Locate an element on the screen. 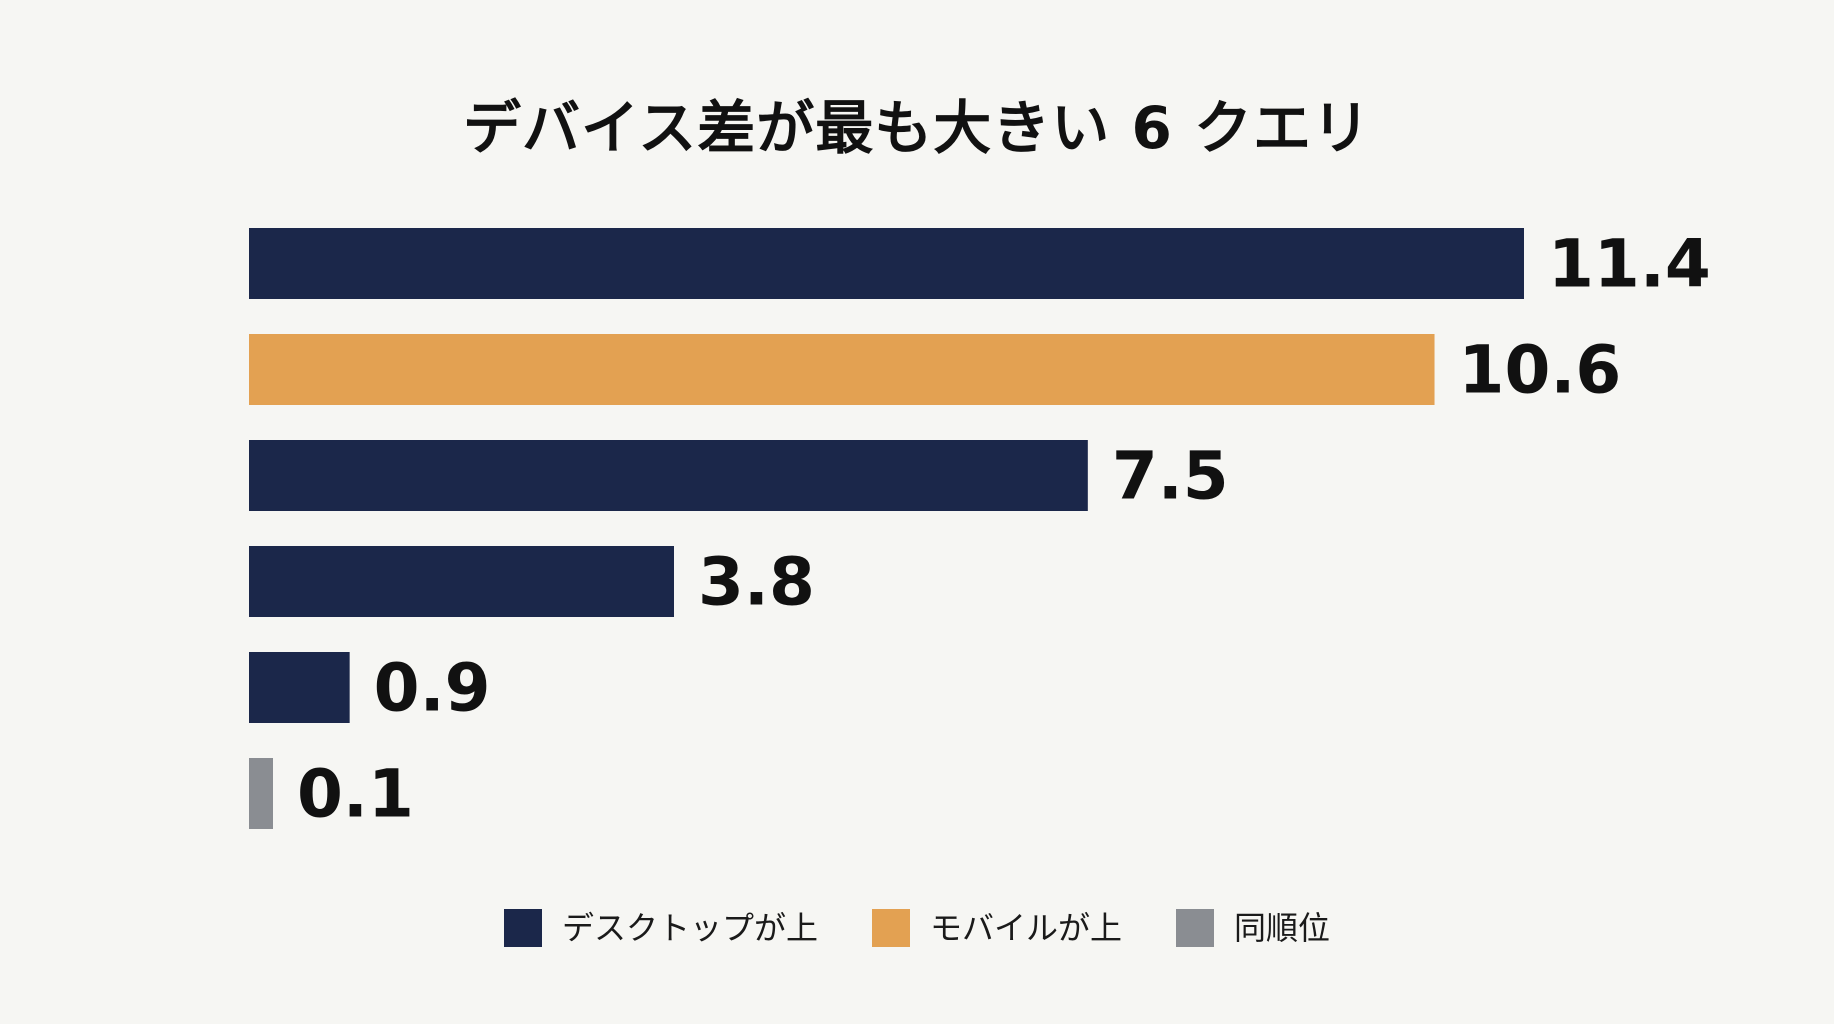 This screenshot has height=1024, width=1834. legend-item-desktop: デスクトップが上 is located at coordinates (660, 928).